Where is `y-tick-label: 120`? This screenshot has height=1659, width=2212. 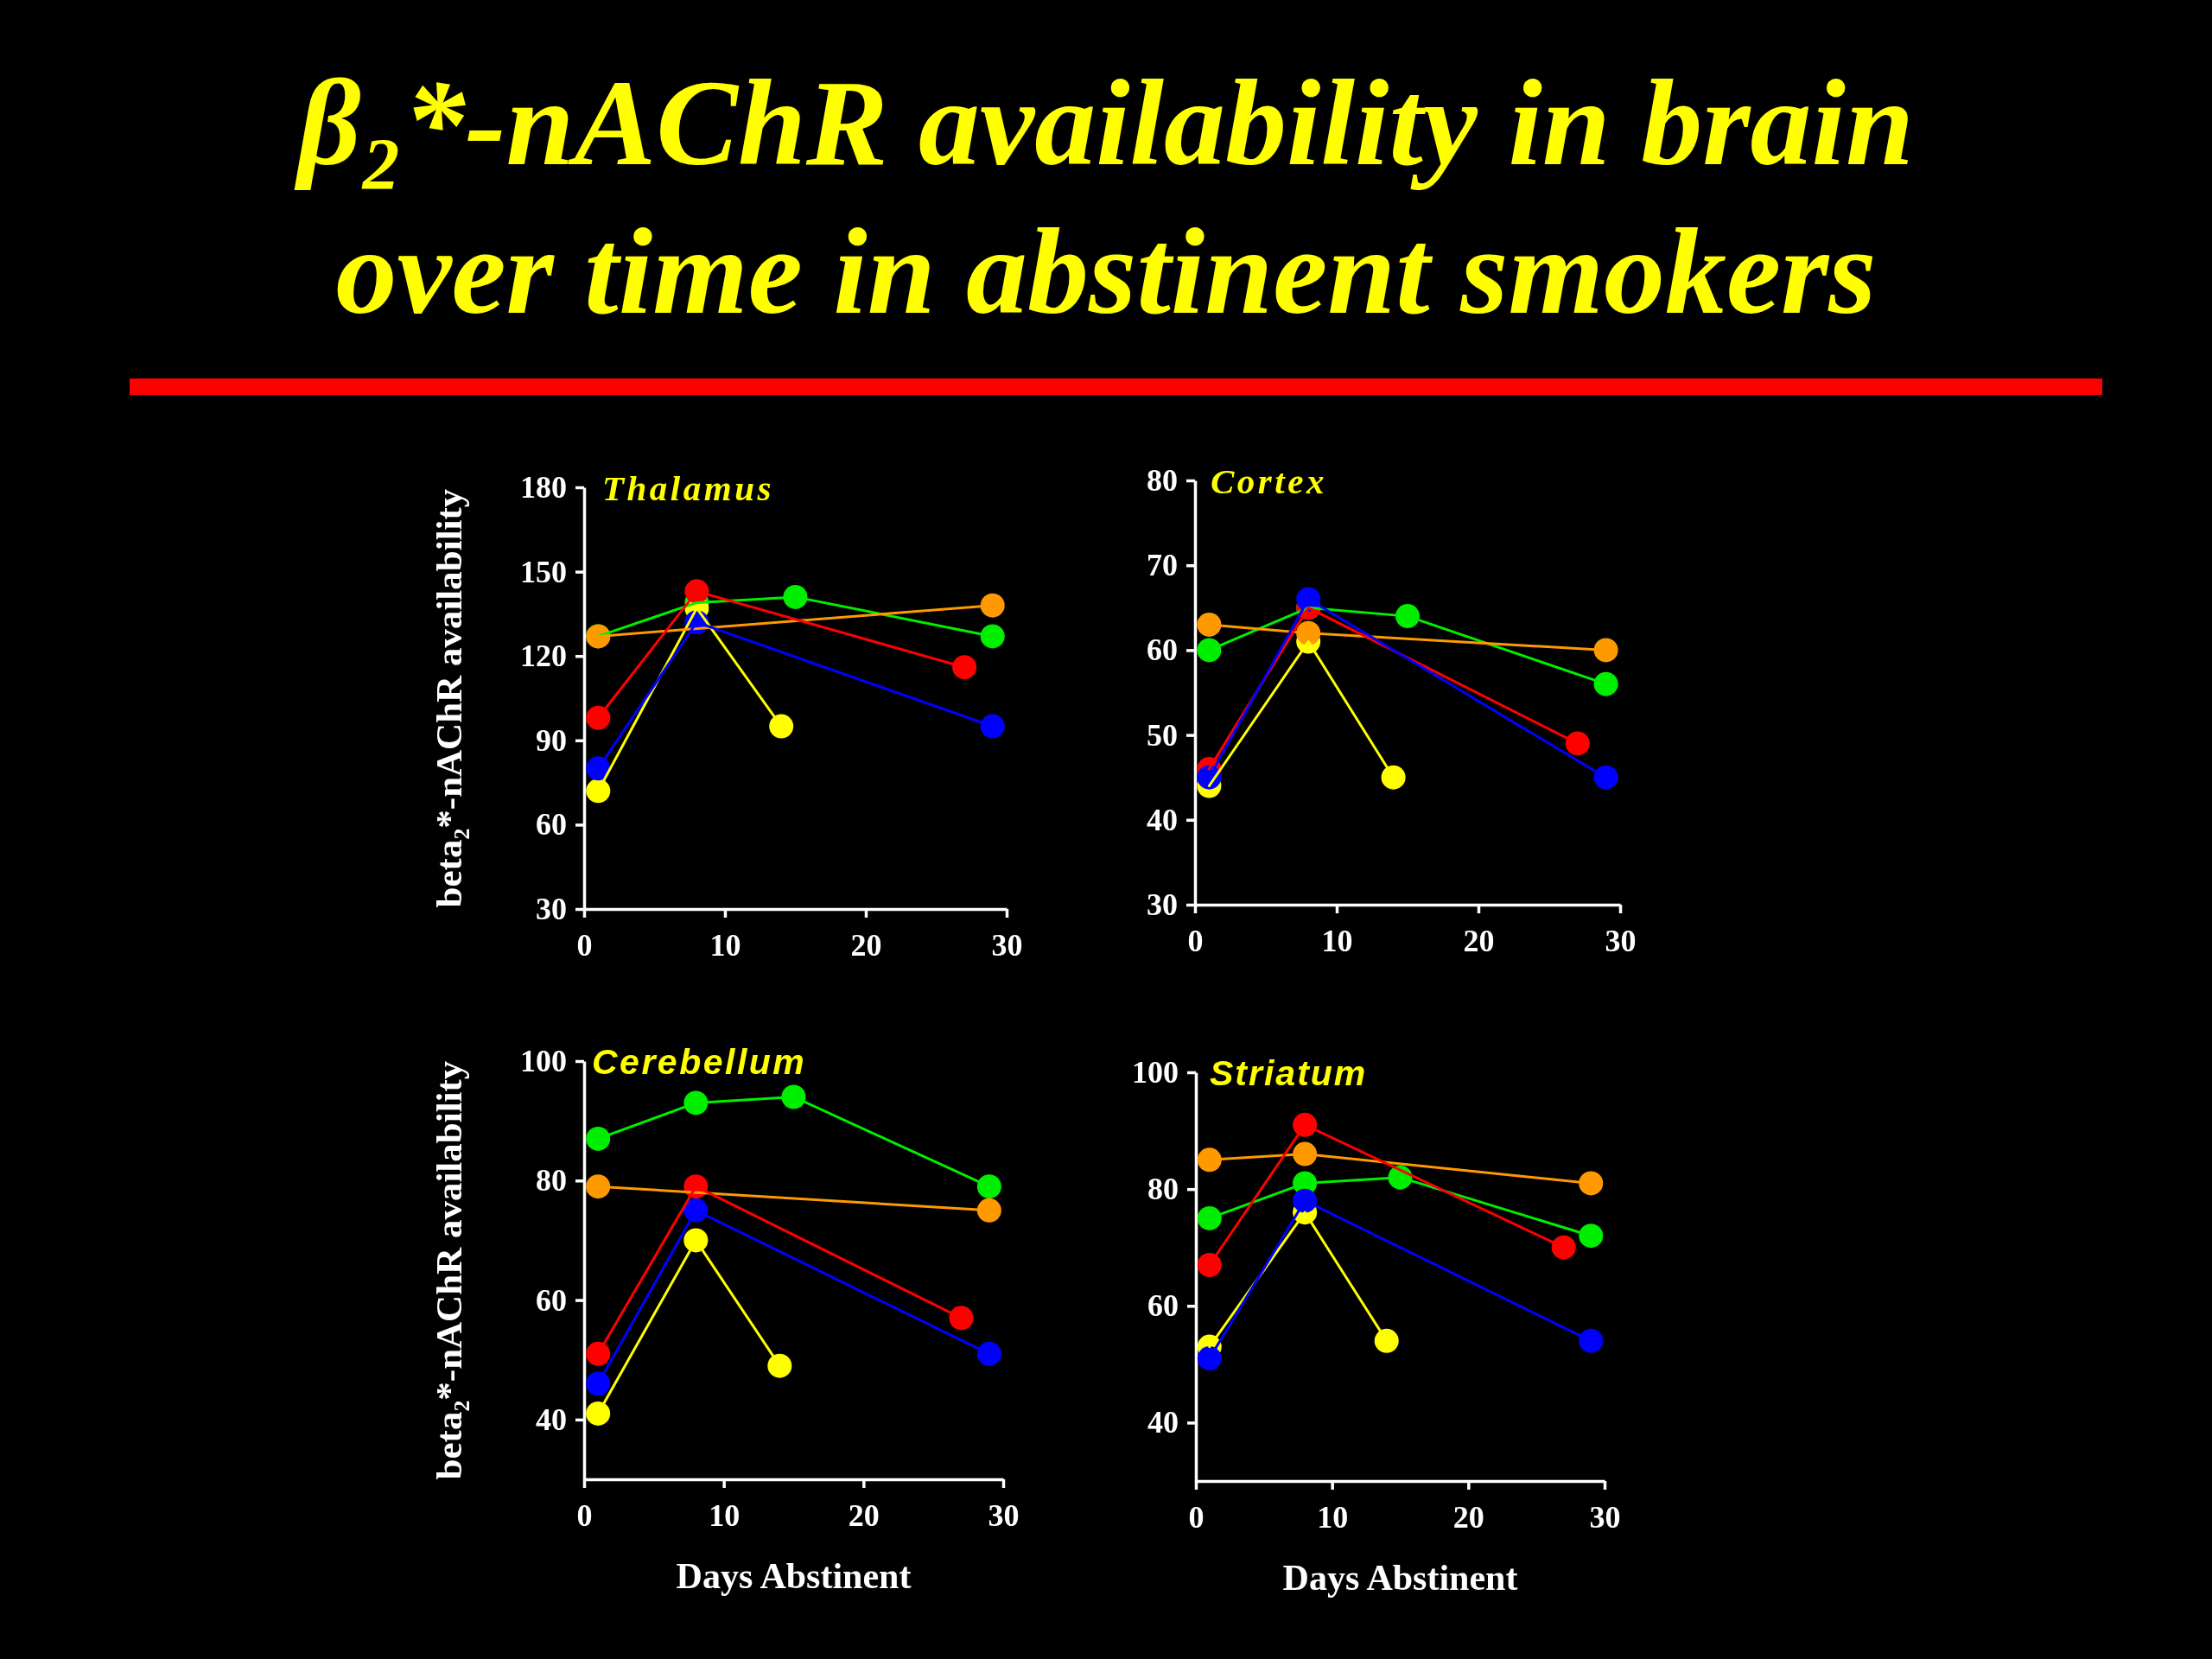 y-tick-label: 120 is located at coordinates (543, 656).